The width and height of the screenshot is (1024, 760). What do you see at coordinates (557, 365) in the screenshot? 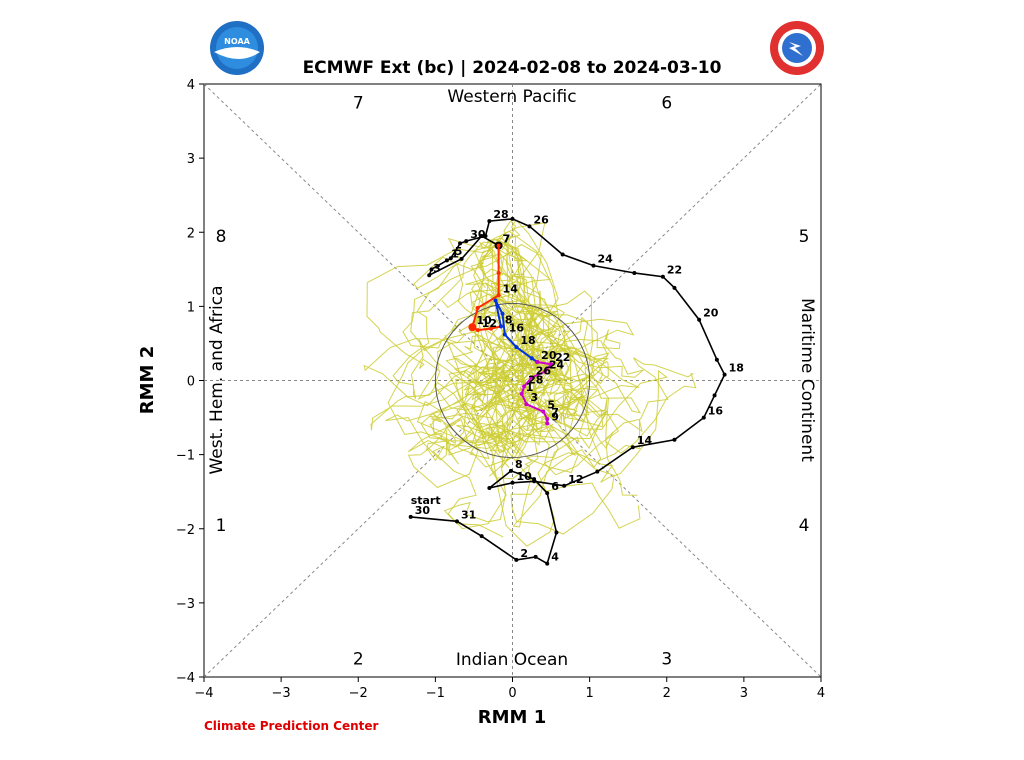
I see `point-label: 24` at bounding box center [557, 365].